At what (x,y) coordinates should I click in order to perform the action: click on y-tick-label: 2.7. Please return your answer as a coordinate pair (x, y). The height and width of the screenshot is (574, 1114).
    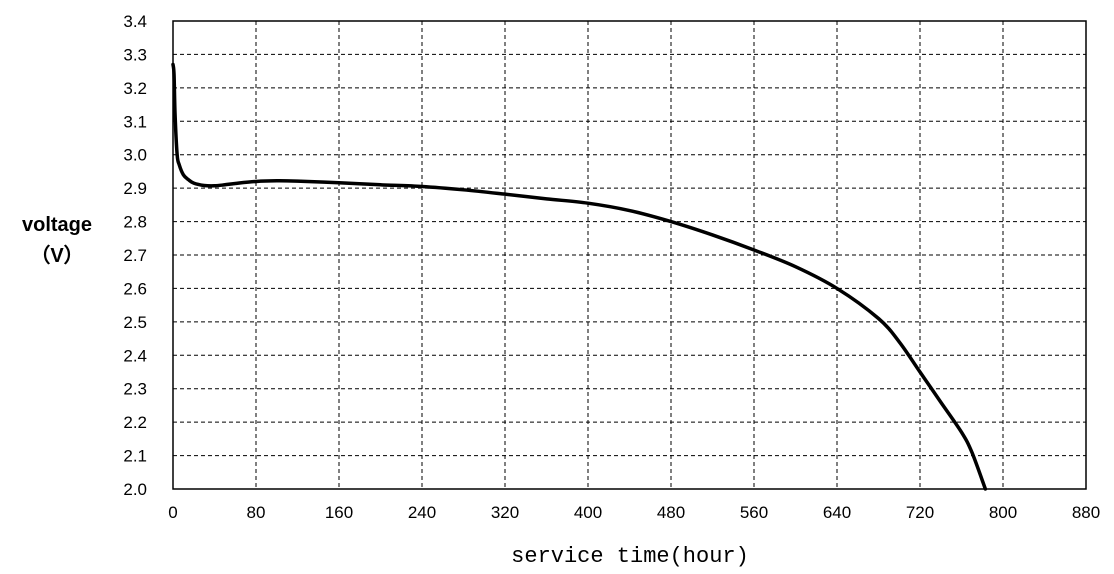
    Looking at the image, I should click on (135, 255).